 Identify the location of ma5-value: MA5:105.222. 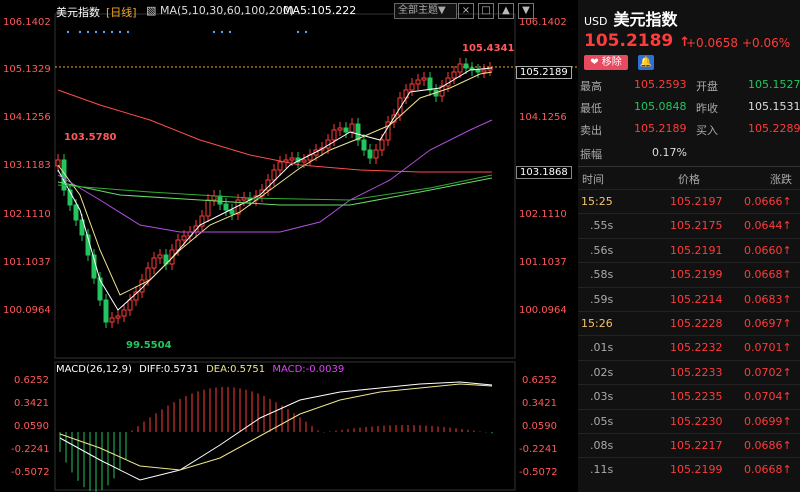
(320, 10).